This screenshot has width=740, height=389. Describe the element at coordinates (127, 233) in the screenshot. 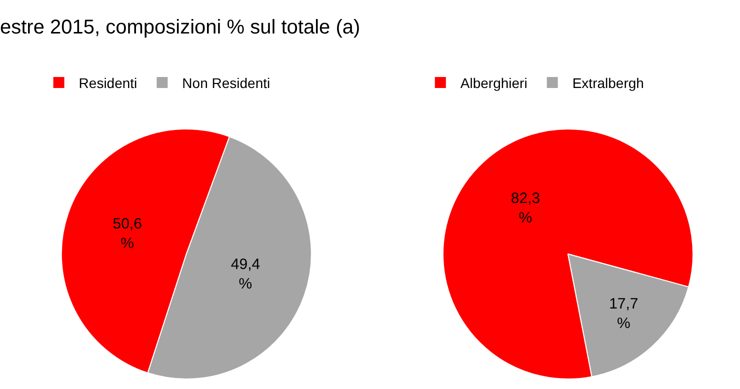

I see `data-label: 50,6 %` at that location.